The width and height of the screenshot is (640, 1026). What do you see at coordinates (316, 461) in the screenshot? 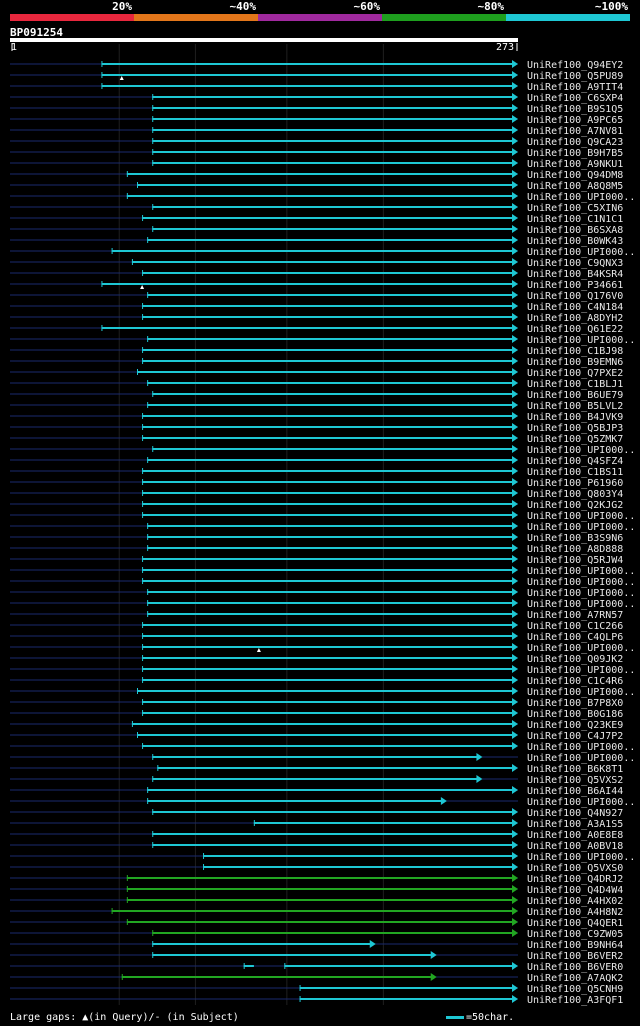
I see `hit-row: UniRef100_Q4SFZ4` at bounding box center [316, 461].